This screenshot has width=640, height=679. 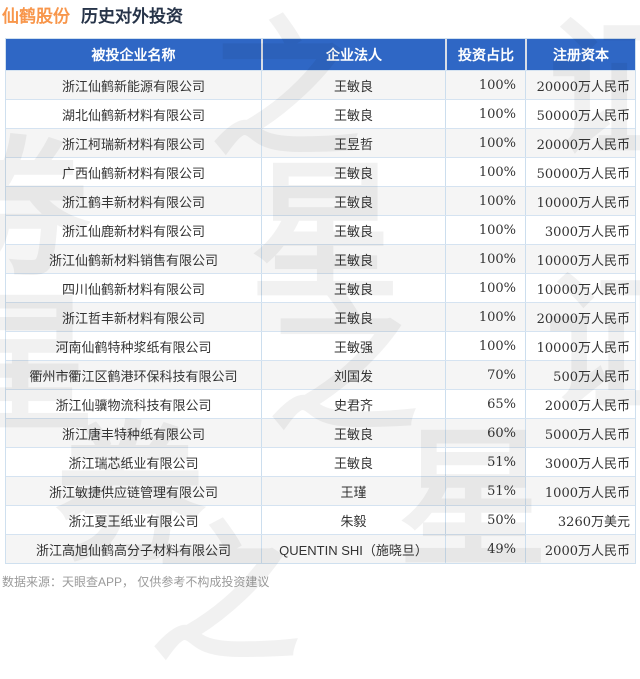 I want to click on cell-investment-ratio: 65%, so click(x=485, y=404).